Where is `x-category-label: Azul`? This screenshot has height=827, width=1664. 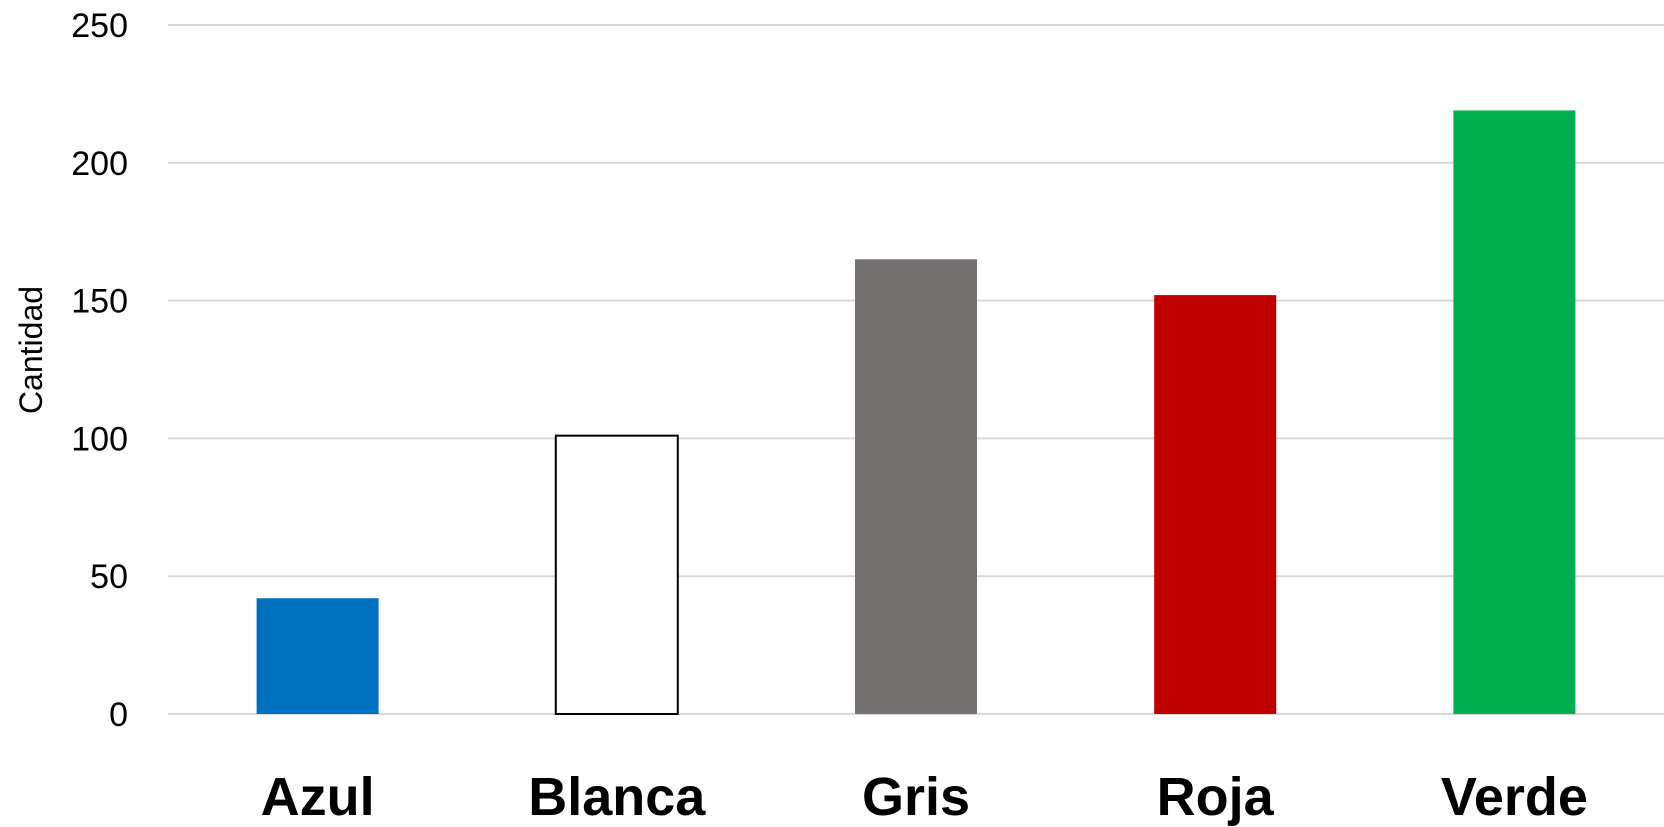 x-category-label: Azul is located at coordinates (318, 797).